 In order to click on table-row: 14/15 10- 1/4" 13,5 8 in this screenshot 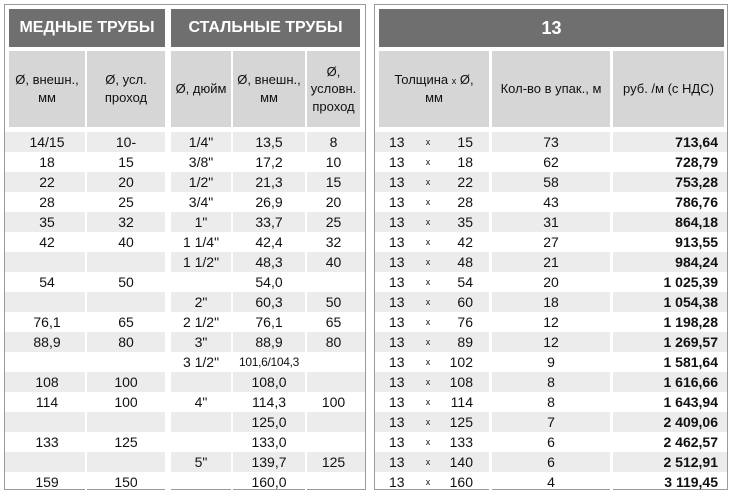, I will do `click(185, 142)`.